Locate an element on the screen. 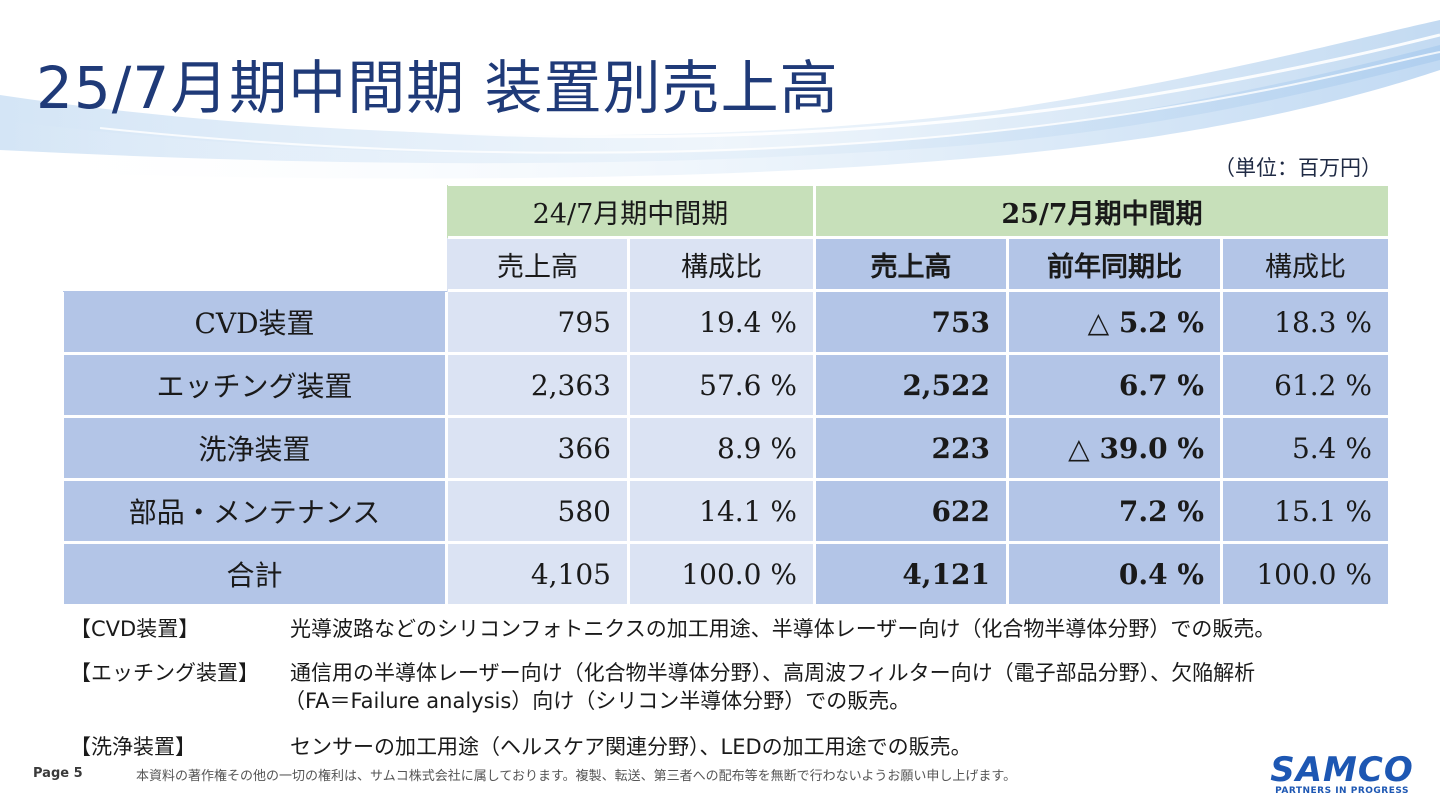  row-label: 部品・メンテナンス is located at coordinates (254, 511).